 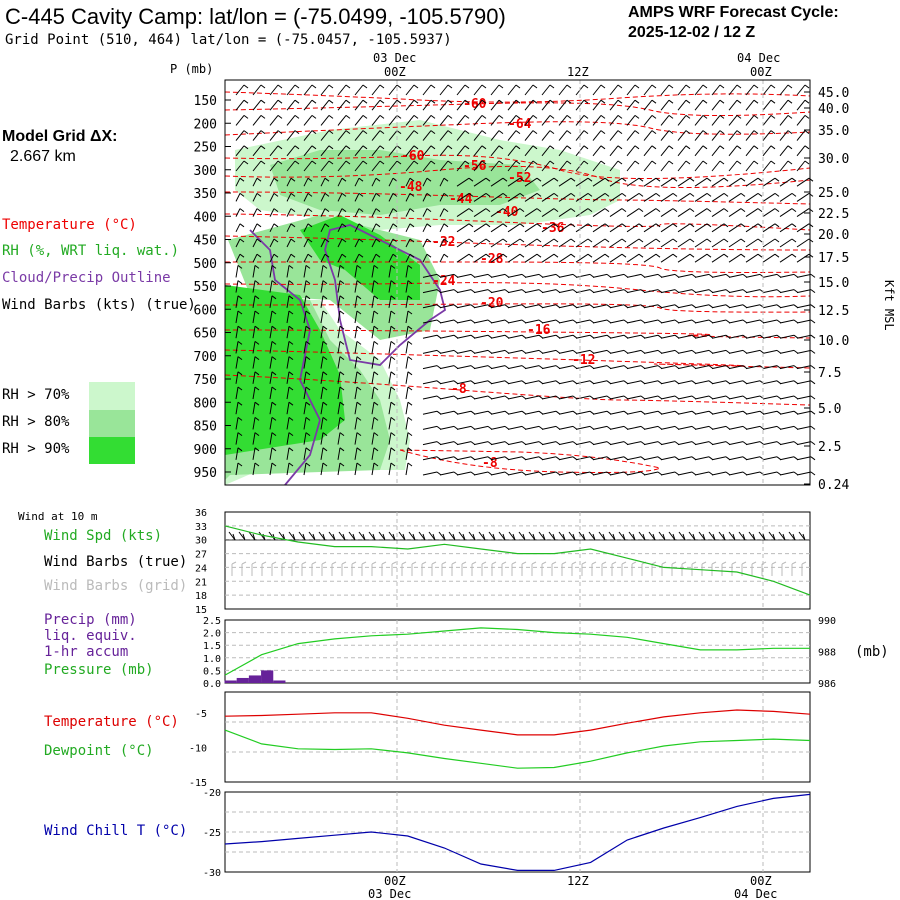 What do you see at coordinates (394, 58) in the screenshot?
I see `top-date-03dec: 03 Dec` at bounding box center [394, 58].